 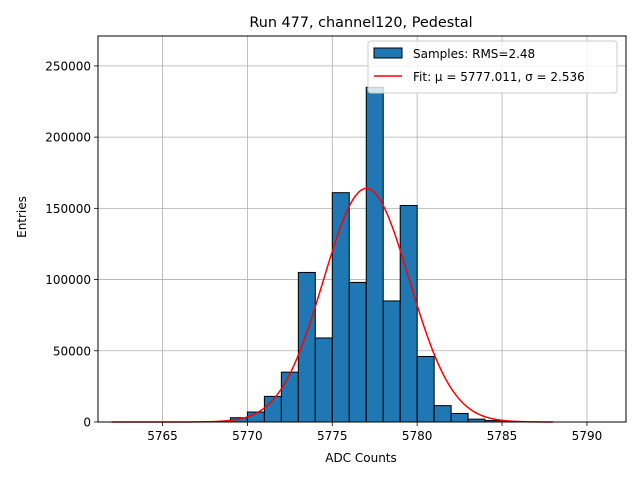 I want to click on legend-swatch-samples, so click(x=388, y=53).